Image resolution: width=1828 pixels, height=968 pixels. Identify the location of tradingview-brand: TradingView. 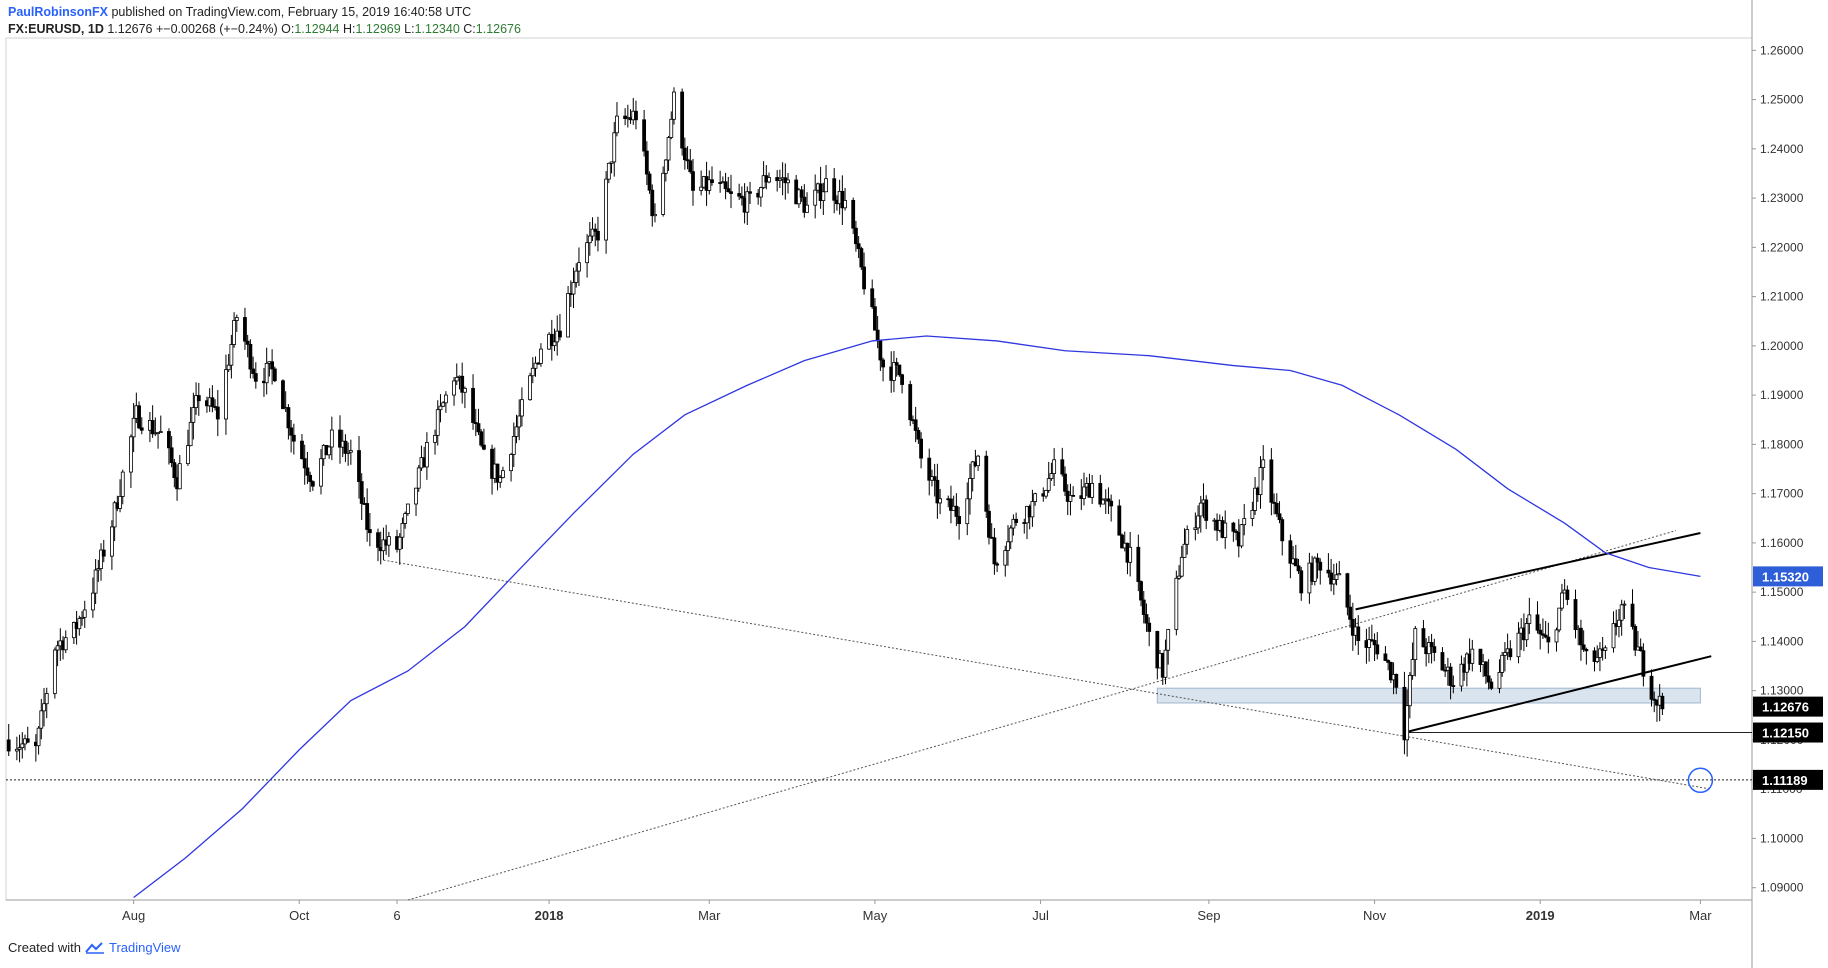
(144, 947).